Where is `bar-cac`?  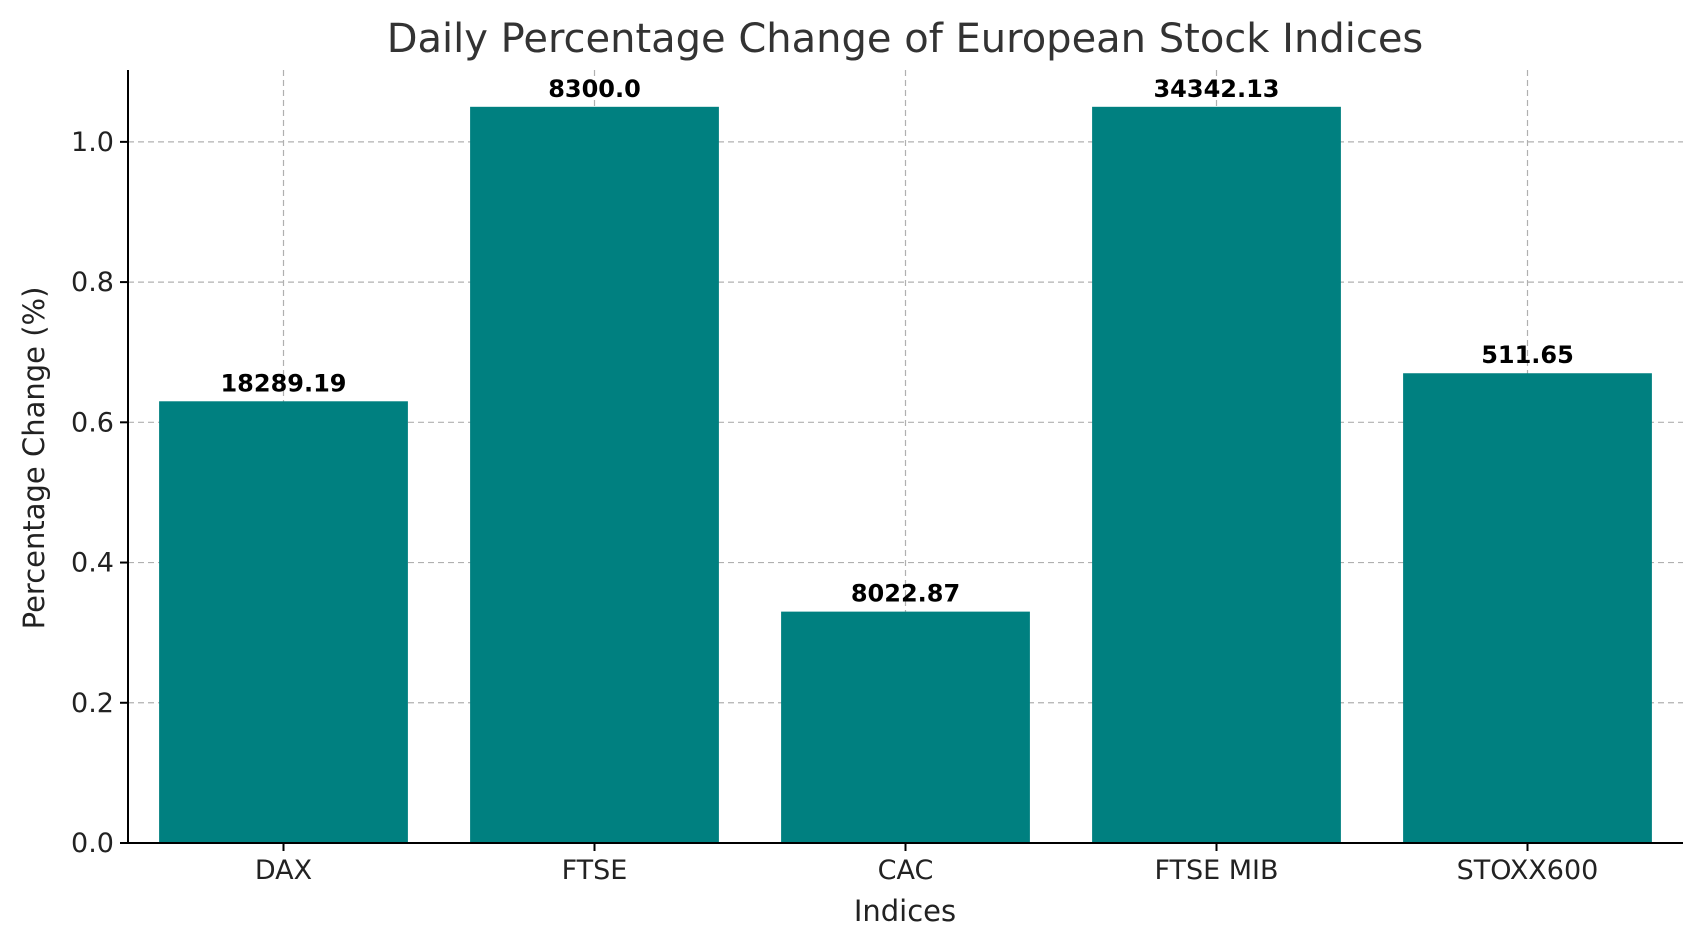 bar-cac is located at coordinates (905, 727).